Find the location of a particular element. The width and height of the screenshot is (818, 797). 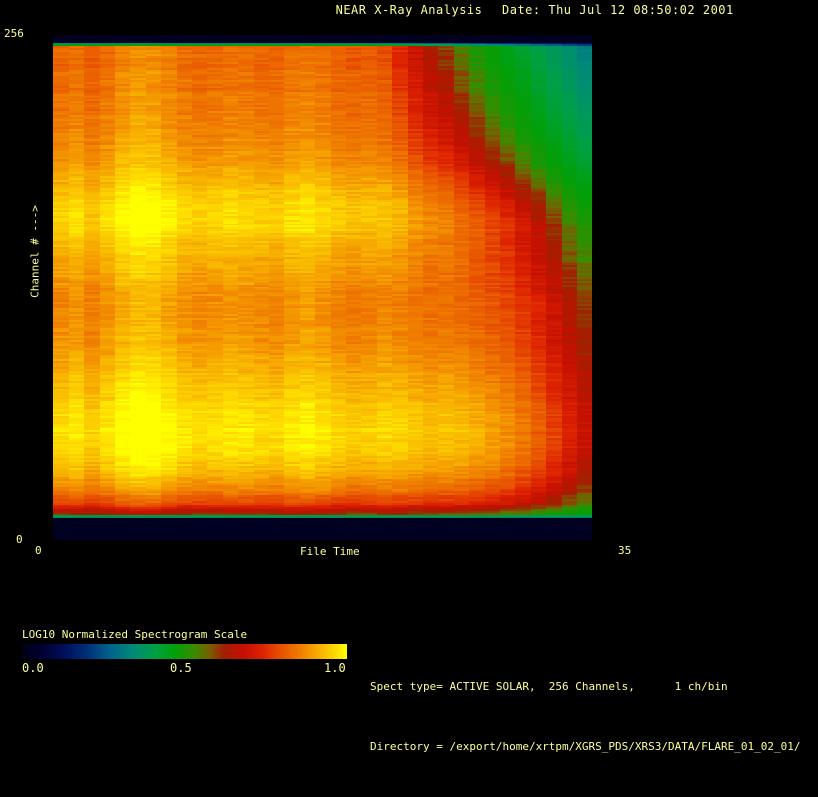

colorbar-tick-labels: 0.0 0.5 1.0 is located at coordinates (184, 670).